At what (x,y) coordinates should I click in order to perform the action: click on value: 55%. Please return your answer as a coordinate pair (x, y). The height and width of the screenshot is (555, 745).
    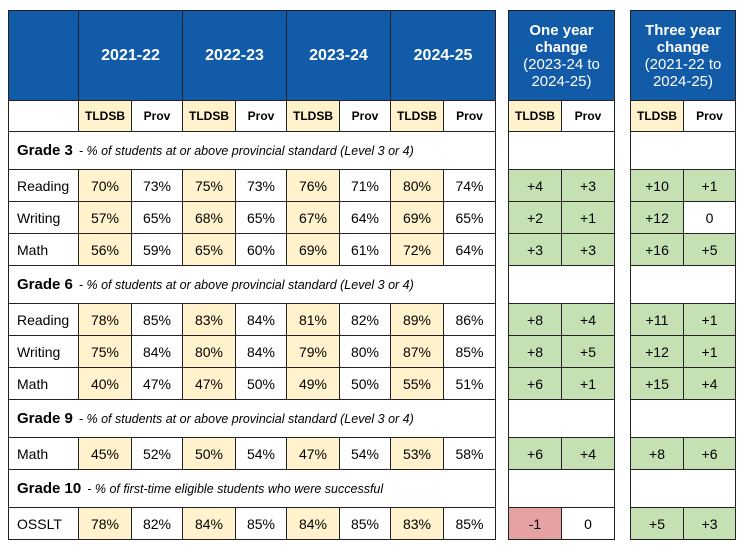
    Looking at the image, I should click on (417, 383).